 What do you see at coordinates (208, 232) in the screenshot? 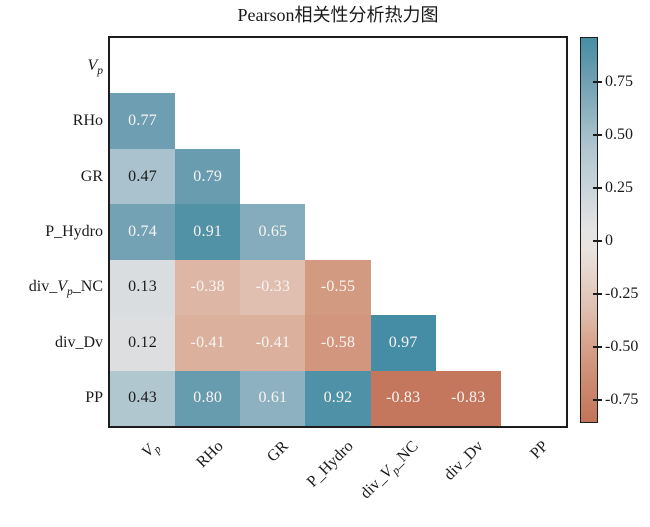
I see `heatmap-cell: 0.91` at bounding box center [208, 232].